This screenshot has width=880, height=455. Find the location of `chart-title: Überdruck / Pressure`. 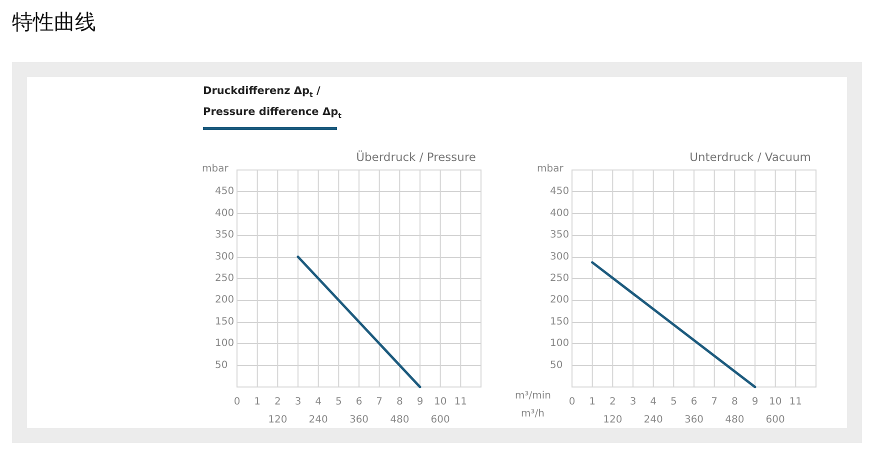

chart-title: Überdruck / Pressure is located at coordinates (416, 157).